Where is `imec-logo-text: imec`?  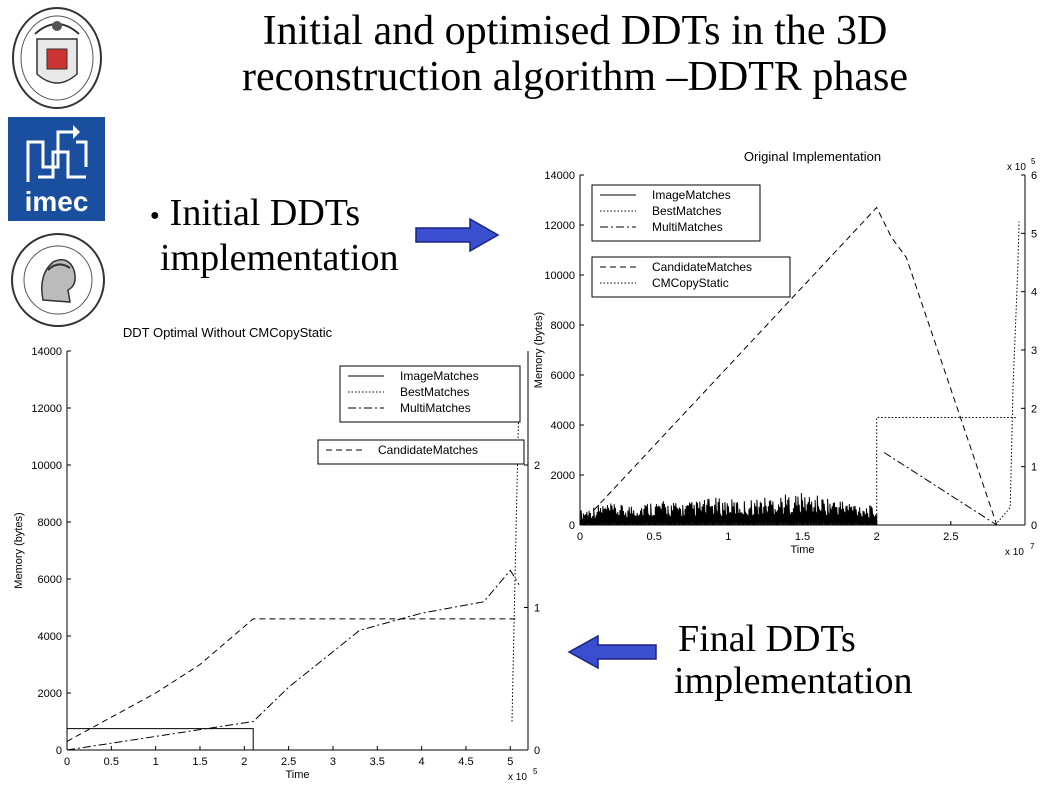 imec-logo-text: imec is located at coordinates (56, 201).